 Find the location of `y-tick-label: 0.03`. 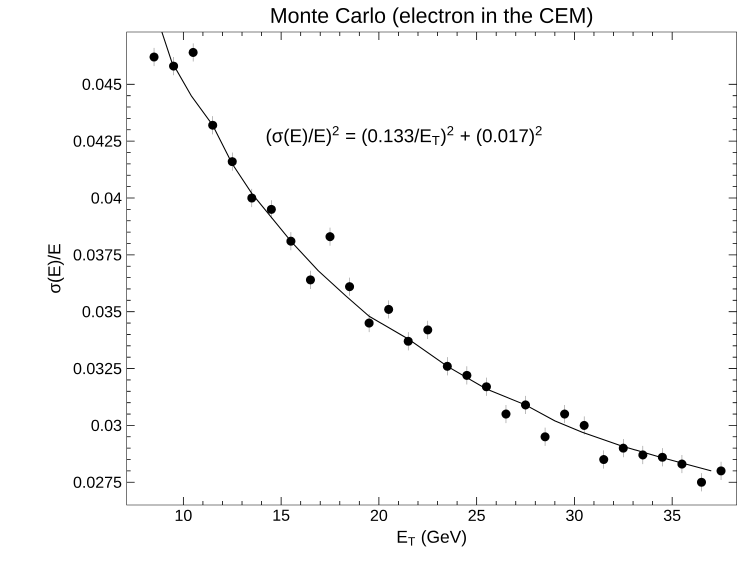

y-tick-label: 0.03 is located at coordinates (106, 426).